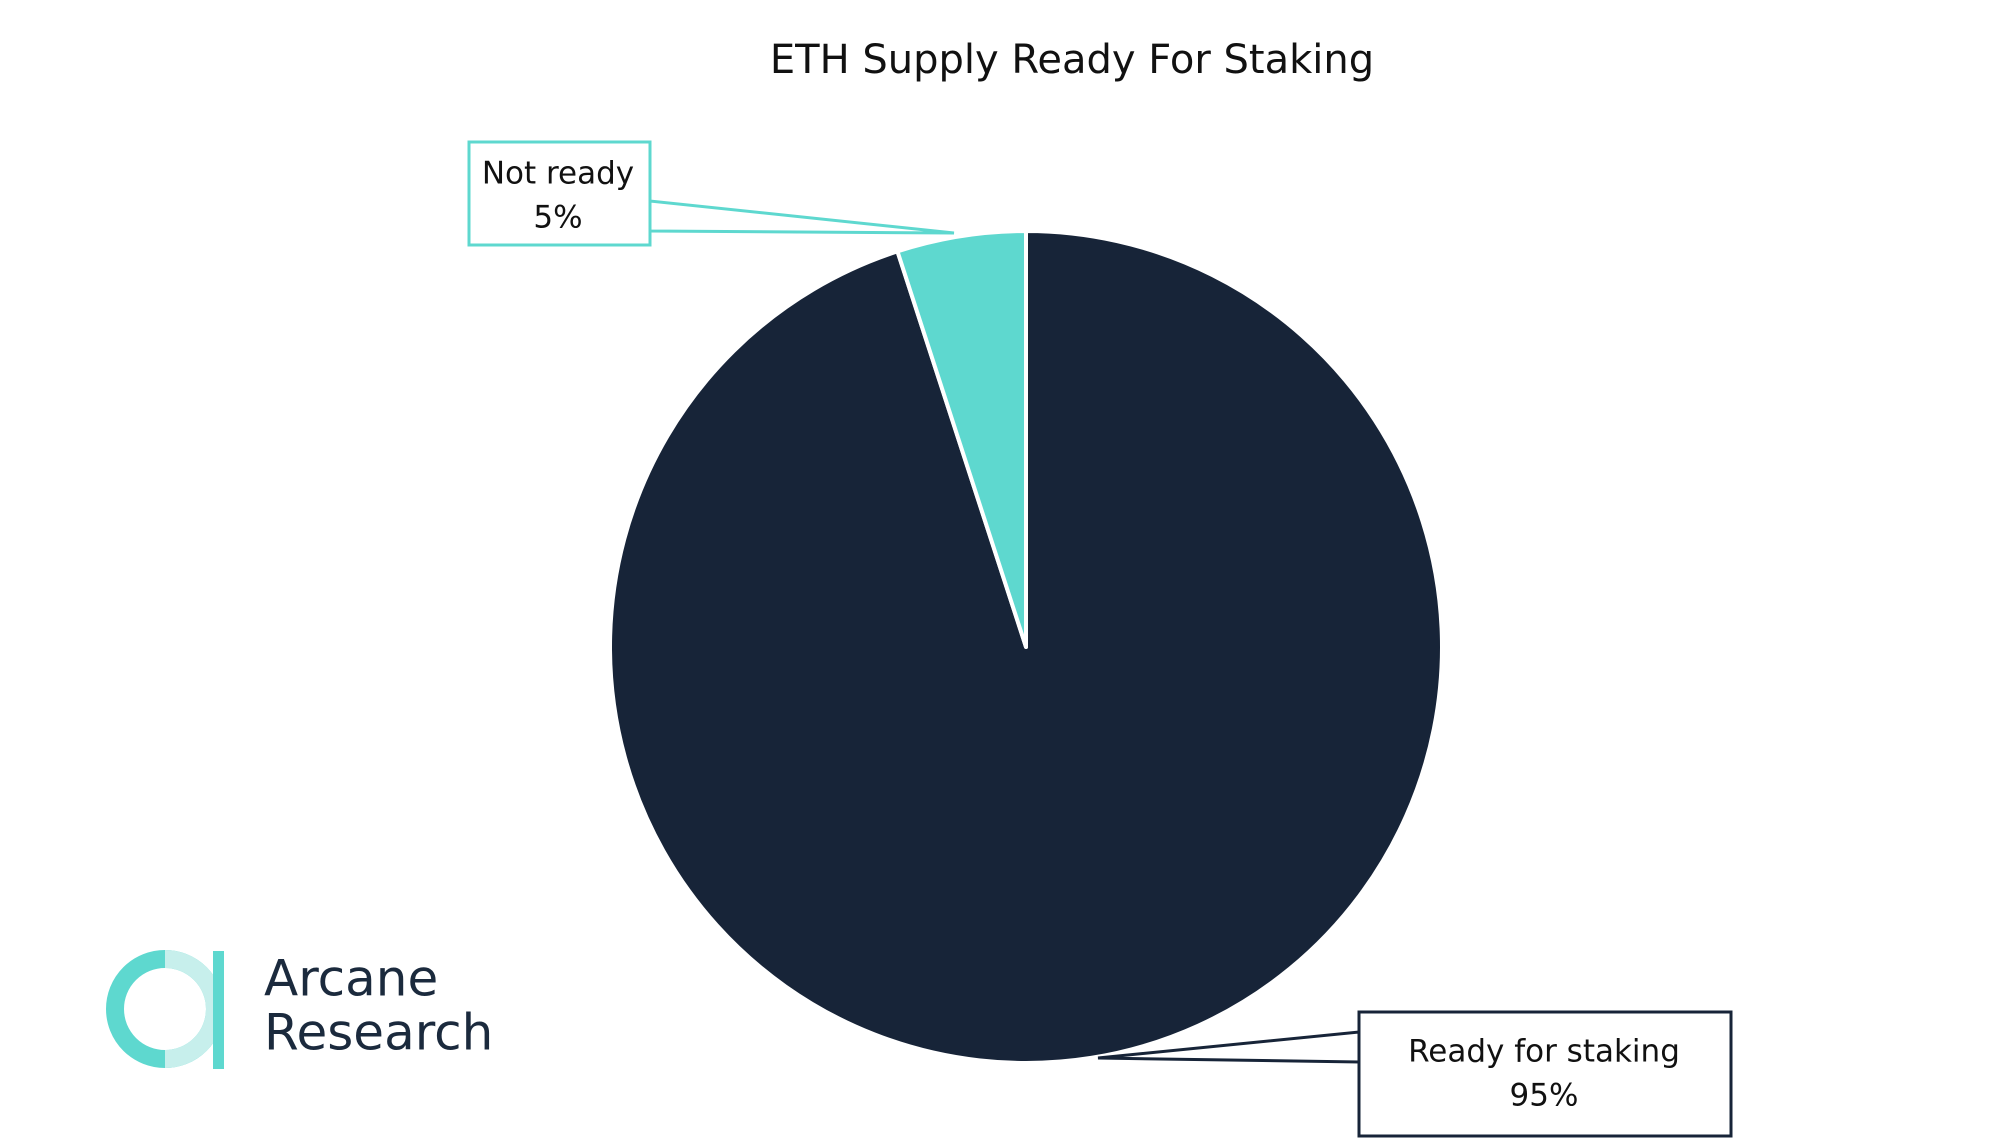  I want to click on logo-text: Research, so click(378, 1033).